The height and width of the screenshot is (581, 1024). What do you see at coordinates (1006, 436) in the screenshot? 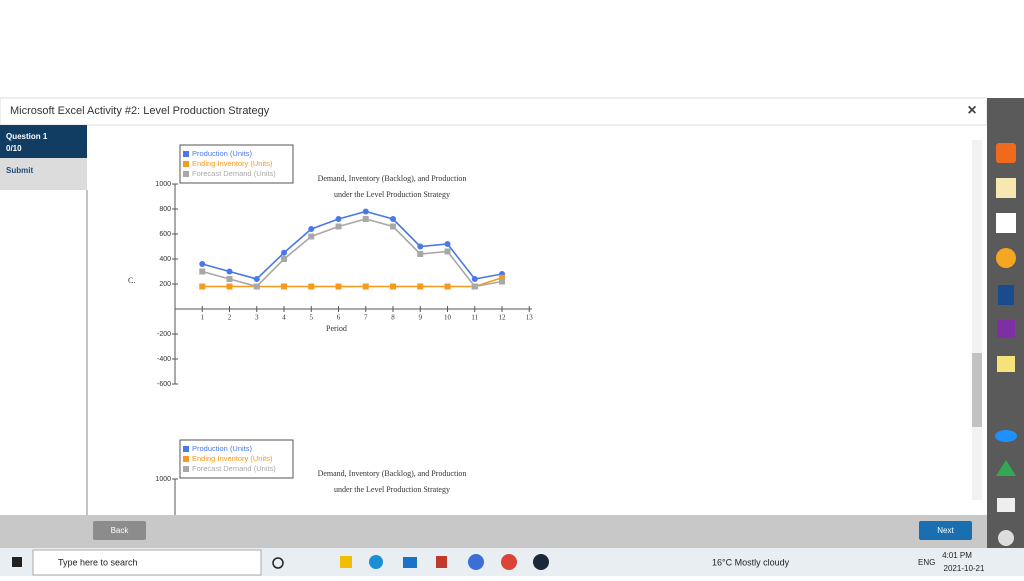
I see `cloud-icon` at bounding box center [1006, 436].